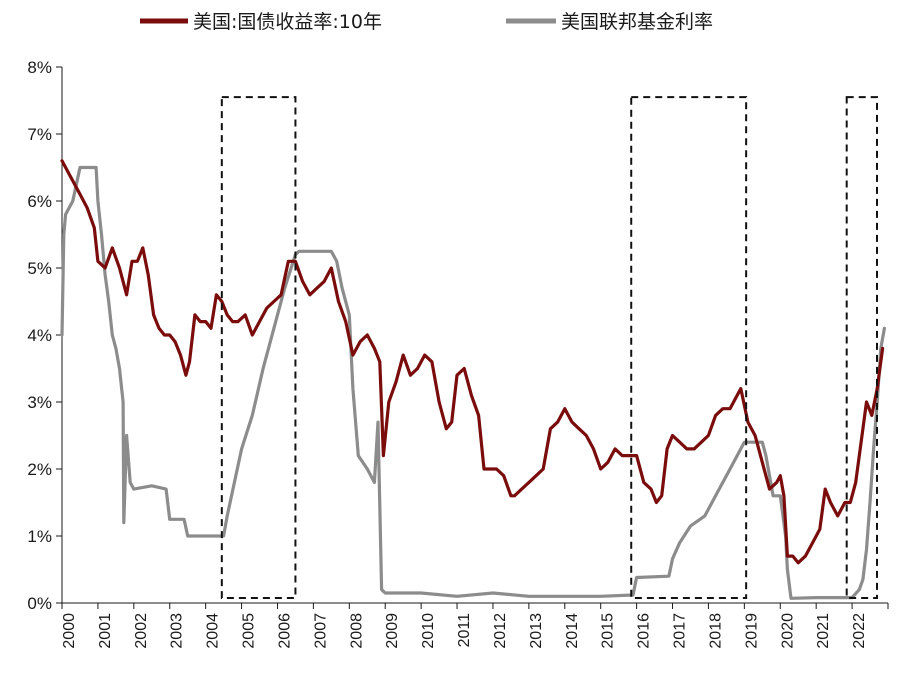  What do you see at coordinates (680, 631) in the screenshot?
I see `x-tick-label: 2017` at bounding box center [680, 631].